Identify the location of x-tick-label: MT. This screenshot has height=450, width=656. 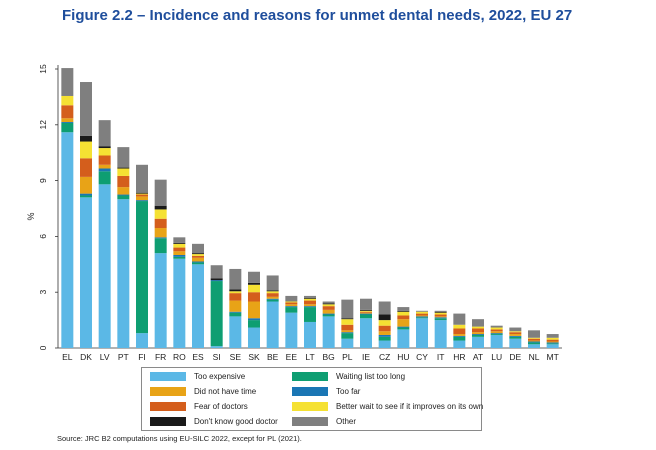
(553, 357).